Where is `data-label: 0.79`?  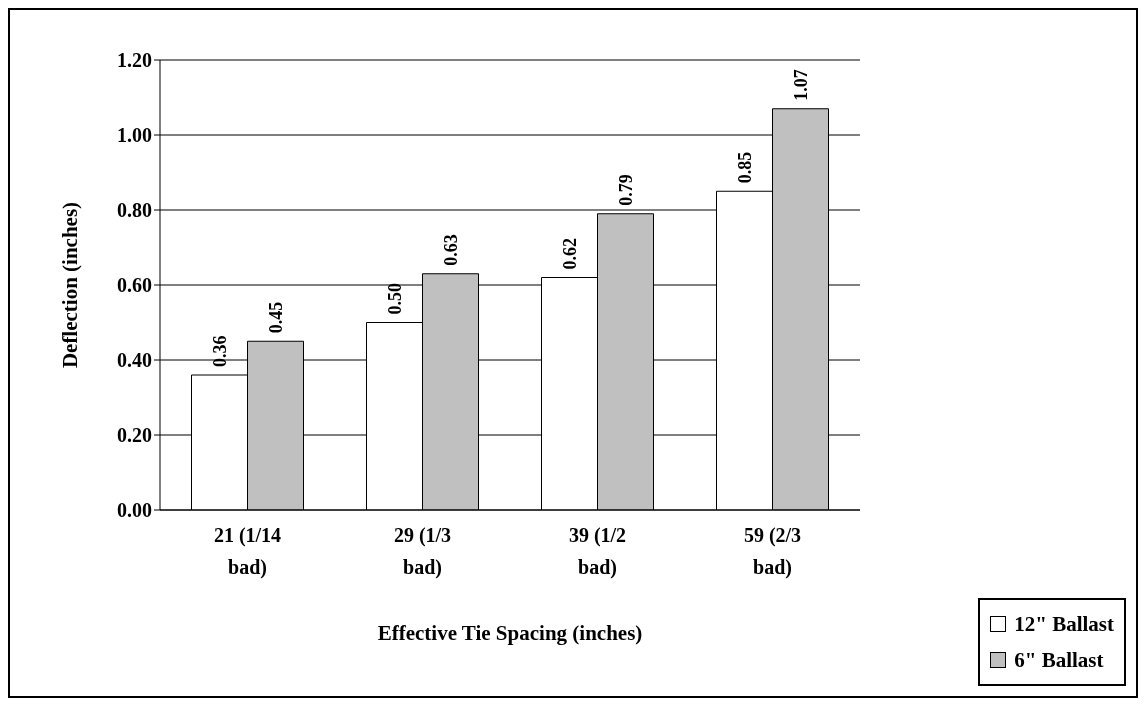
data-label: 0.79 is located at coordinates (625, 190).